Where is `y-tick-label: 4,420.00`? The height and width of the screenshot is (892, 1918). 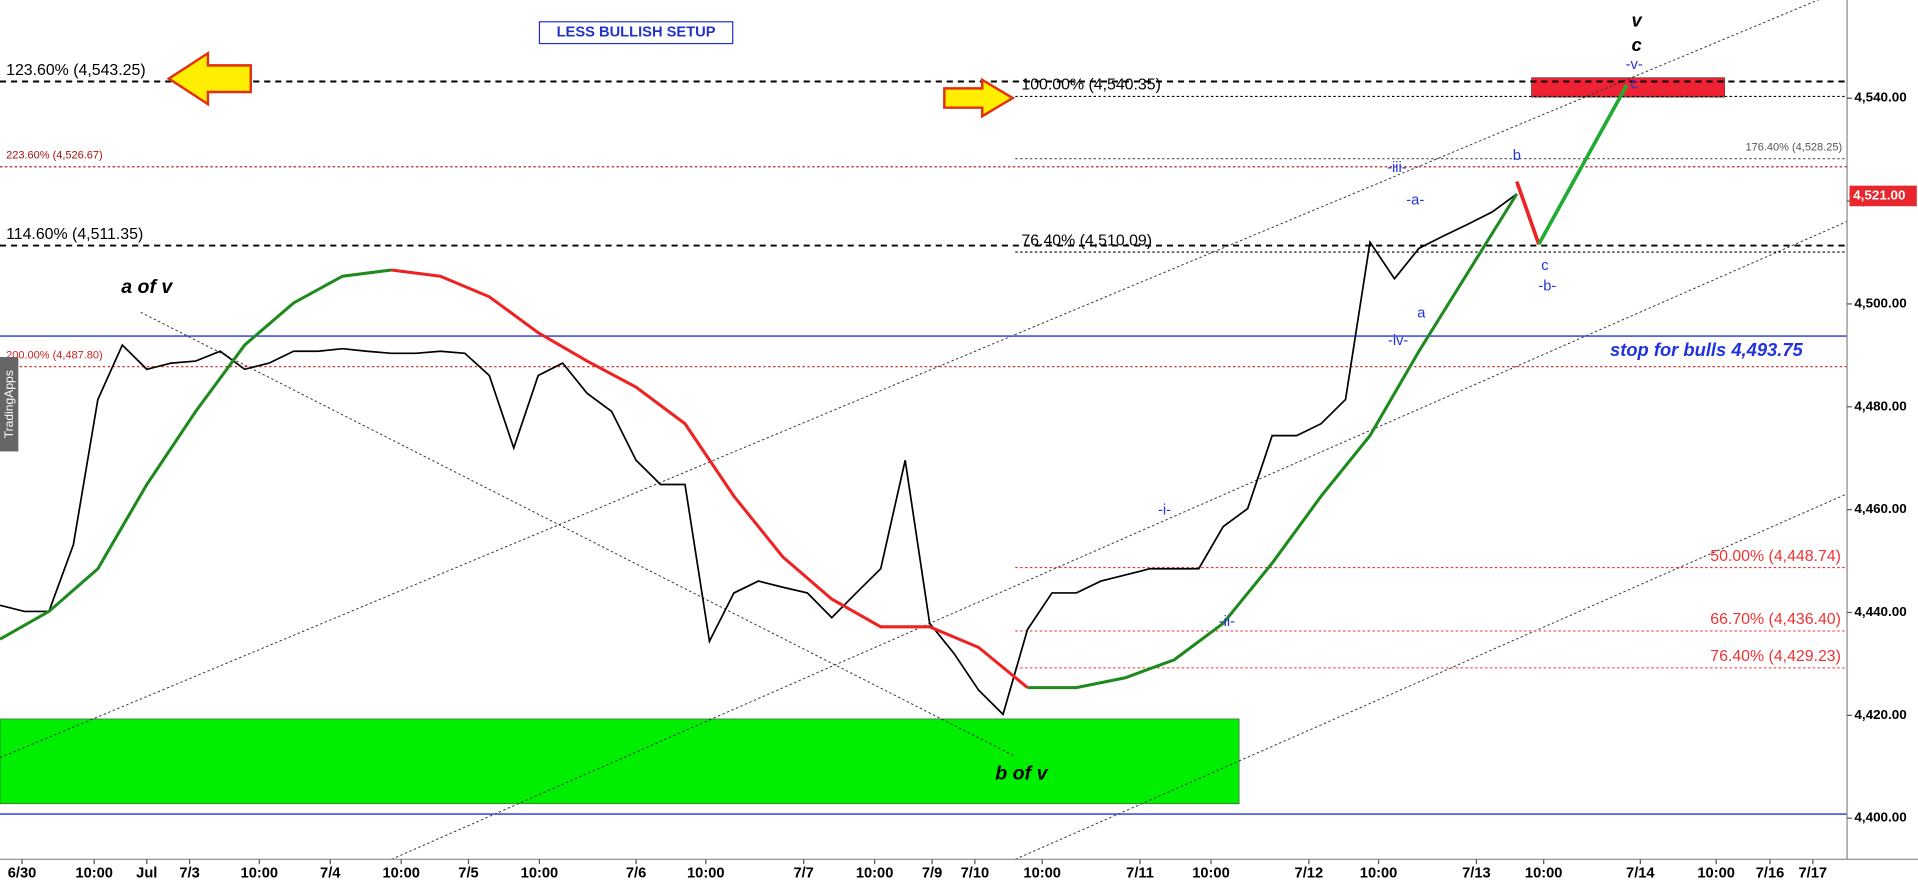 y-tick-label: 4,420.00 is located at coordinates (1880, 714).